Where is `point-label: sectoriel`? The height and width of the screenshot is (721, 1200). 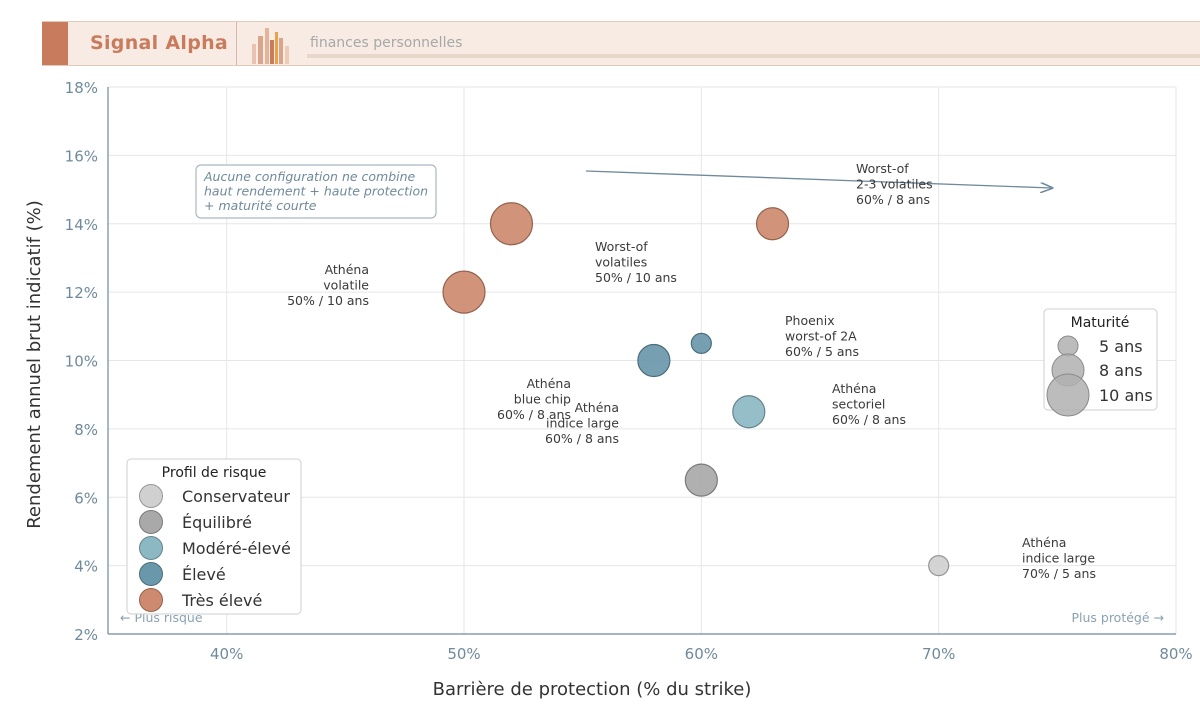 point-label: sectoriel is located at coordinates (858, 404).